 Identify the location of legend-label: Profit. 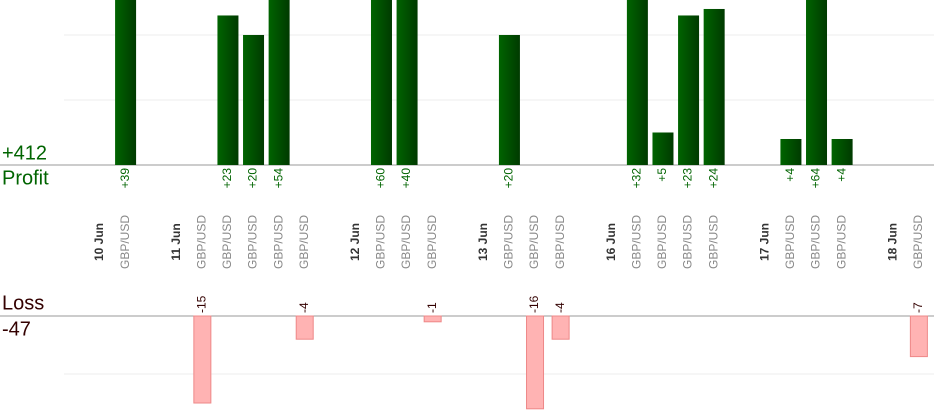
(25, 178).